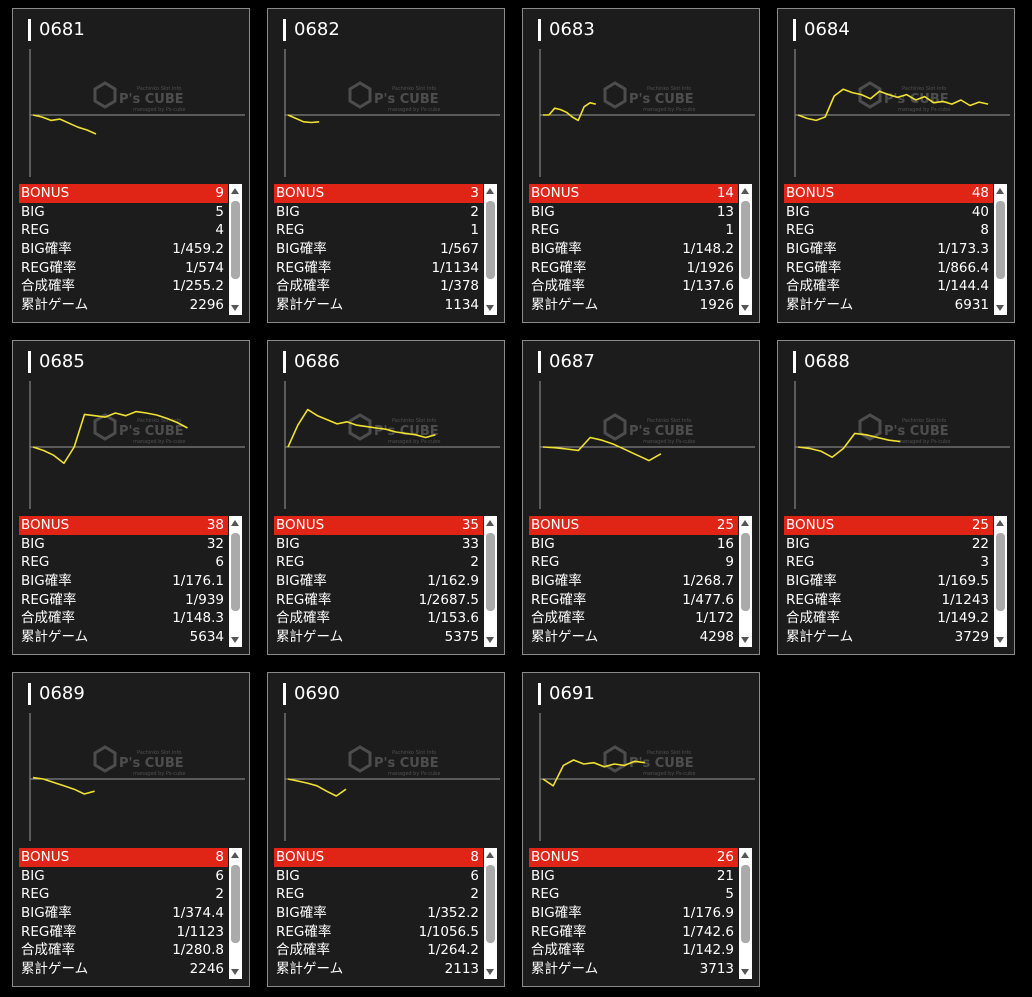 The width and height of the screenshot is (1032, 997). Describe the element at coordinates (708, 599) in the screenshot. I see `stat-value: 1/477.6` at that location.